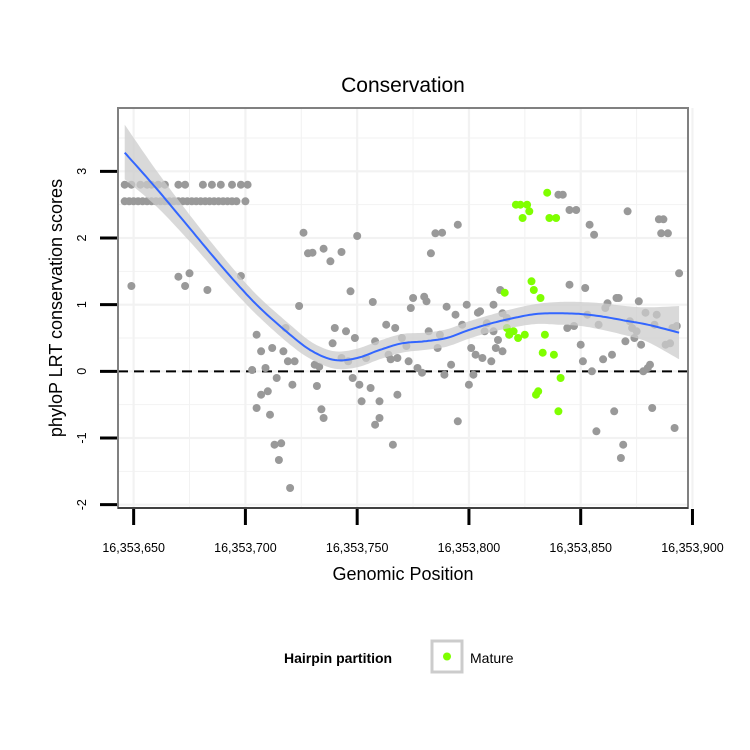 The height and width of the screenshot is (750, 750). What do you see at coordinates (692, 548) in the screenshot?
I see `x-tick-label: 16,353,900` at bounding box center [692, 548].